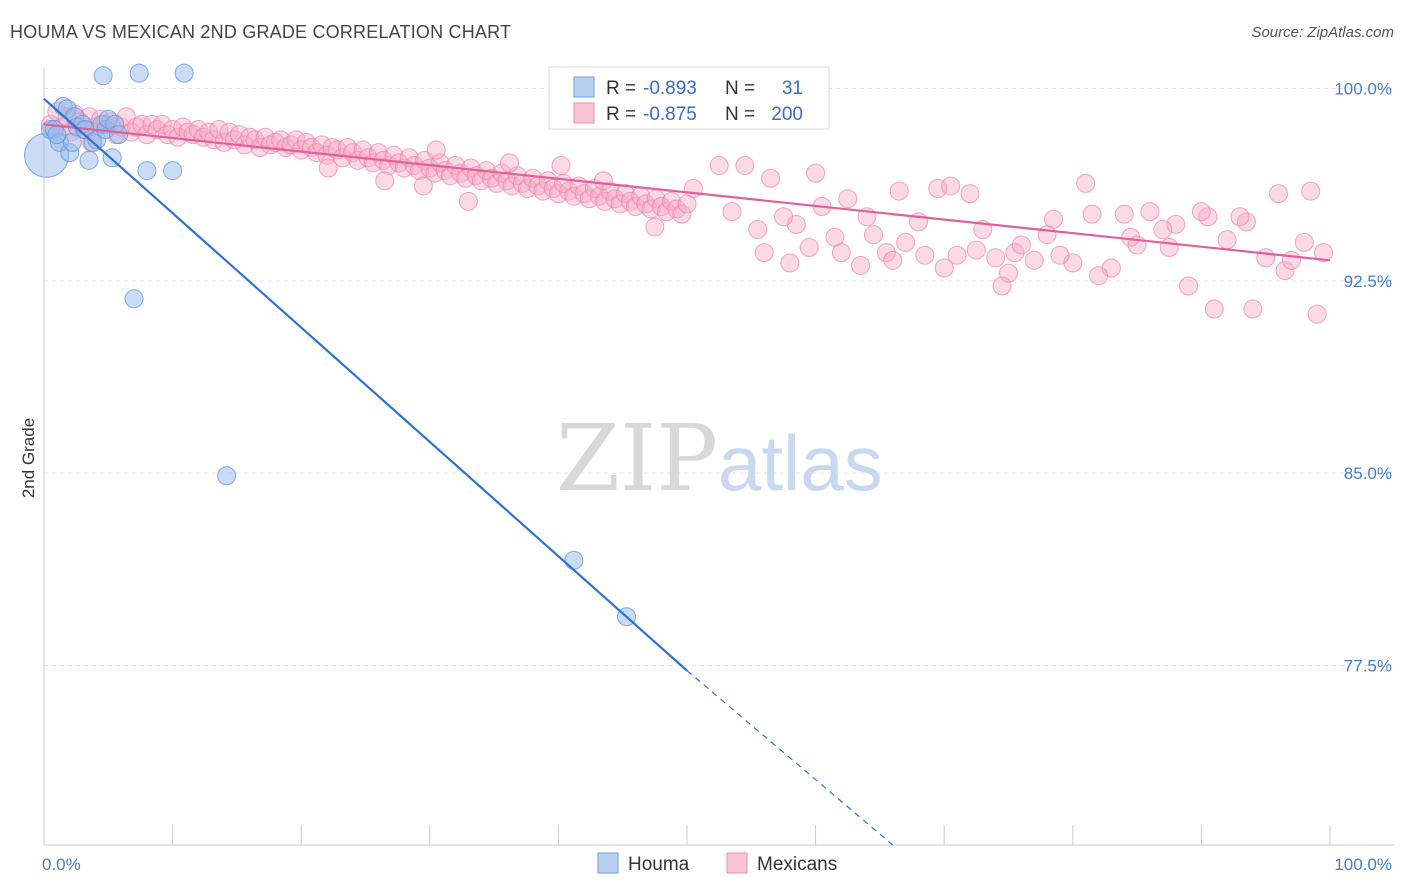  What do you see at coordinates (621, 88) in the screenshot?
I see `houma-r-label: R =` at bounding box center [621, 88].